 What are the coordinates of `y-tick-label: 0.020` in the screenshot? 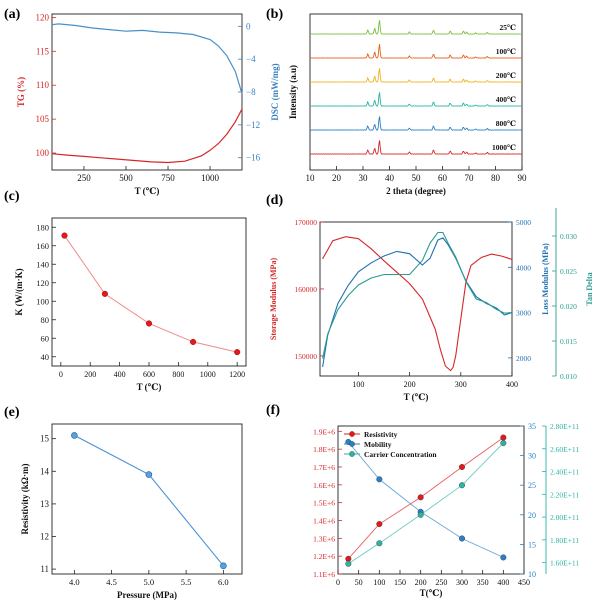 It's located at (568, 306).